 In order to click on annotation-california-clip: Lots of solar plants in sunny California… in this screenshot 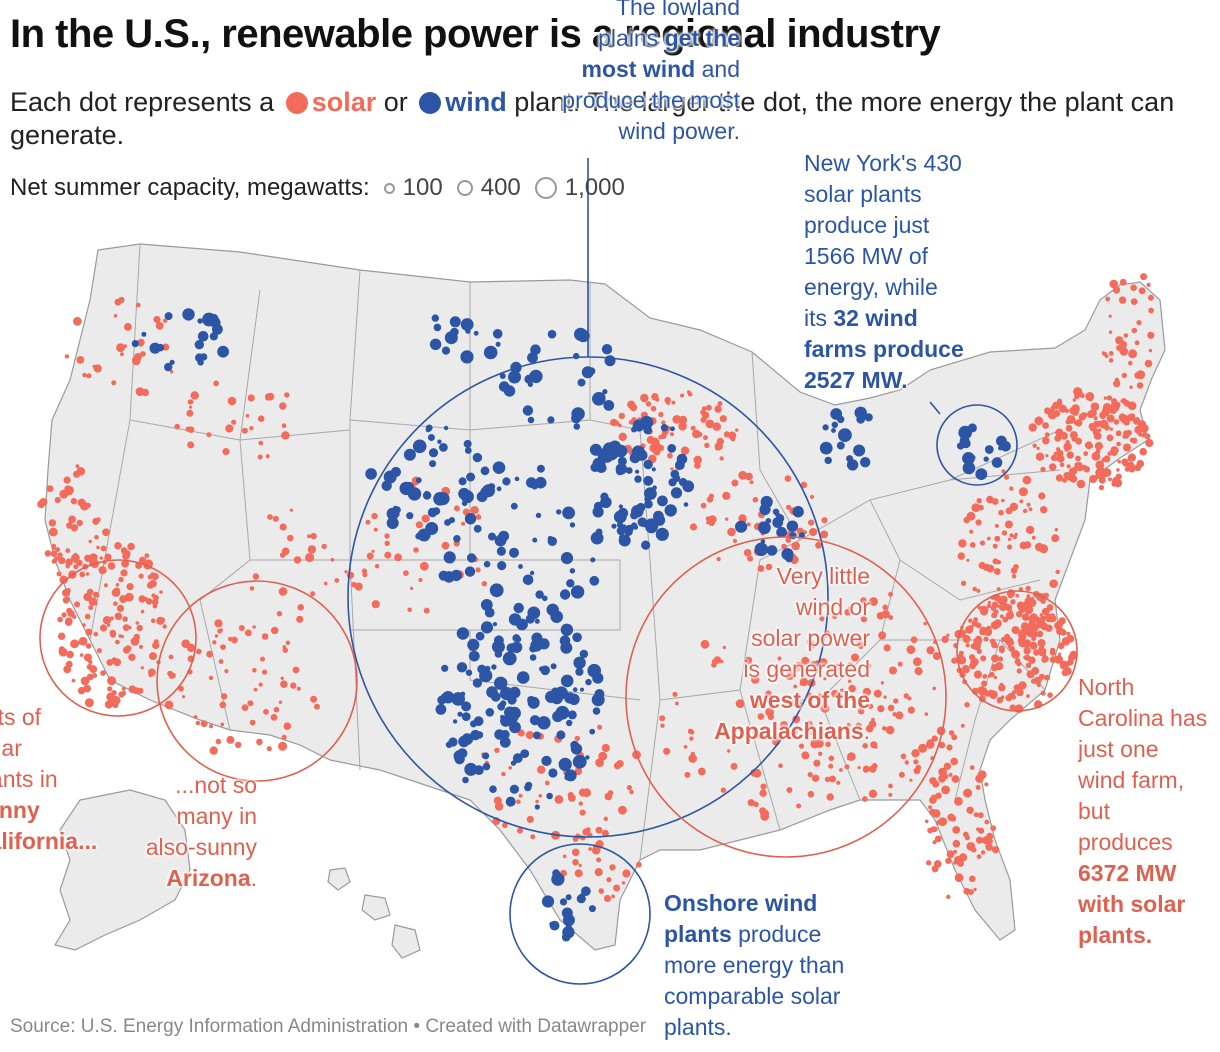, I will do `click(60, 780)`.